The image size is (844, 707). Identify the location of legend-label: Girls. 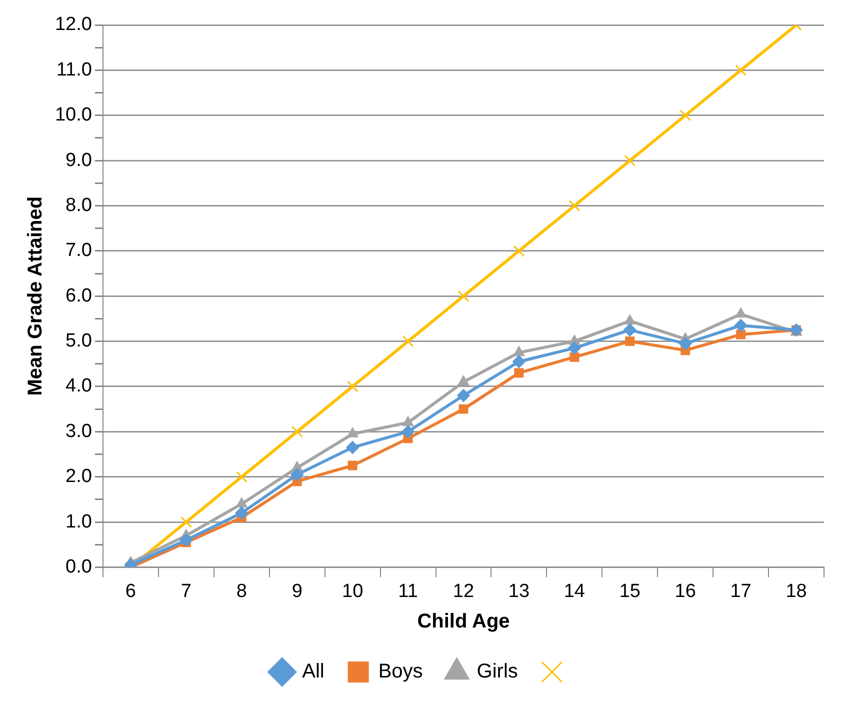
(497, 671).